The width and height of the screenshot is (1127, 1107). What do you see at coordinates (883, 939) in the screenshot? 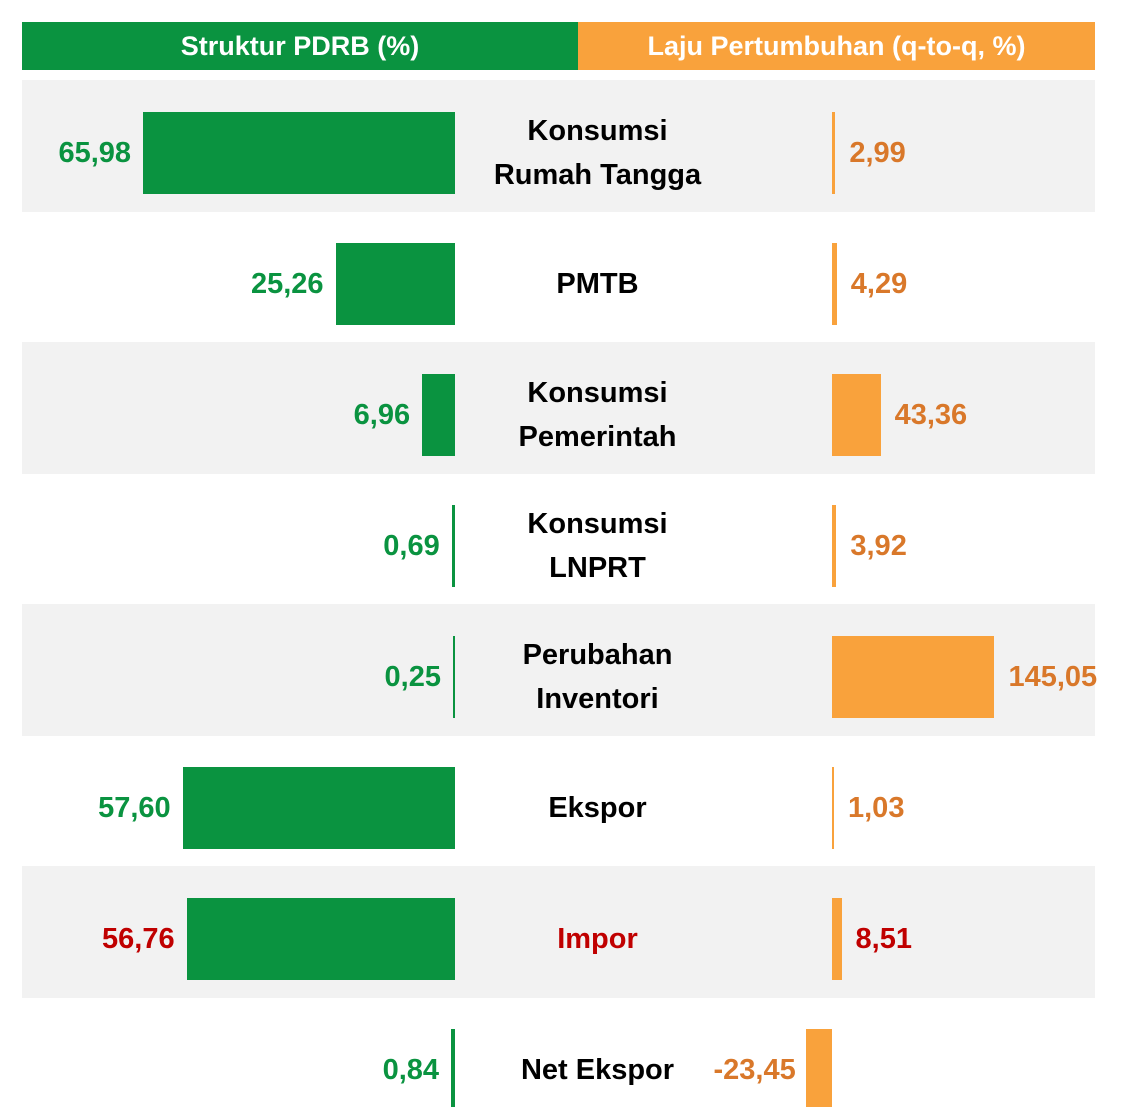
I see `value-label: 8,51` at bounding box center [883, 939].